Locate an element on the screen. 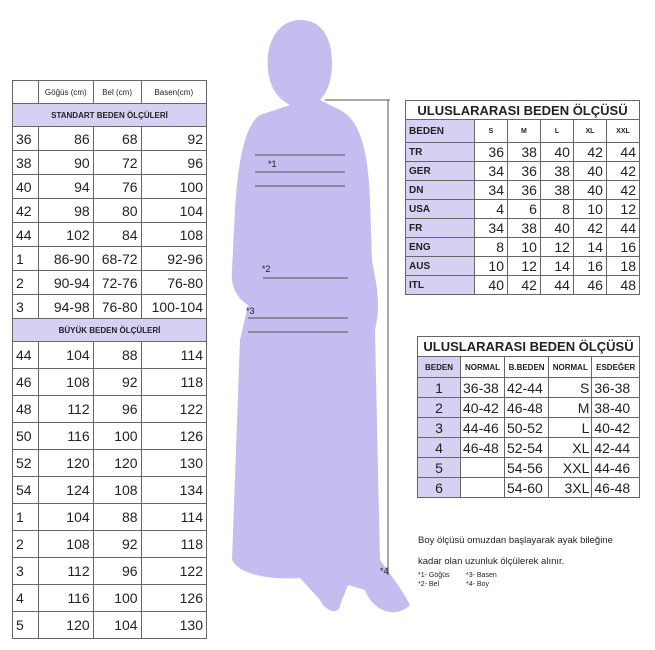 Image resolution: width=655 pixels, height=650 pixels. cell: 4 is located at coordinates (491, 209).